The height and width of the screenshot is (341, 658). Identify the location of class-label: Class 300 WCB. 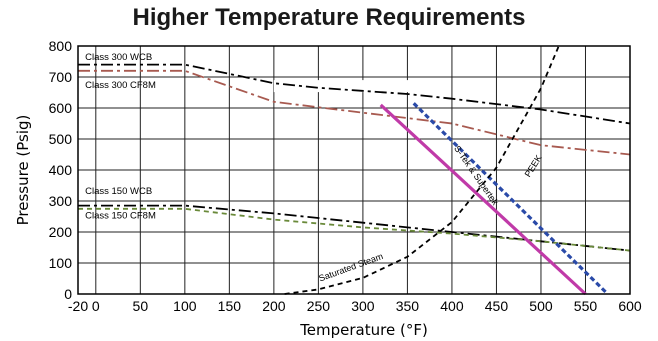
(118, 57).